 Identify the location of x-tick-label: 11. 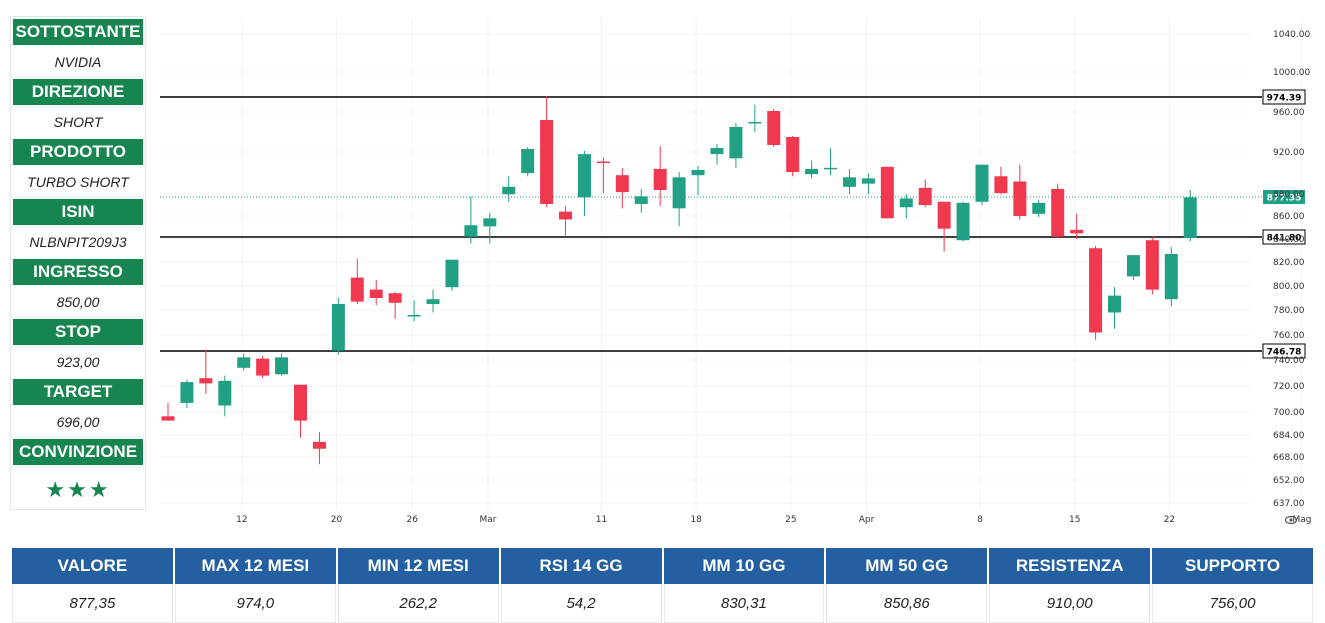
(601, 520).